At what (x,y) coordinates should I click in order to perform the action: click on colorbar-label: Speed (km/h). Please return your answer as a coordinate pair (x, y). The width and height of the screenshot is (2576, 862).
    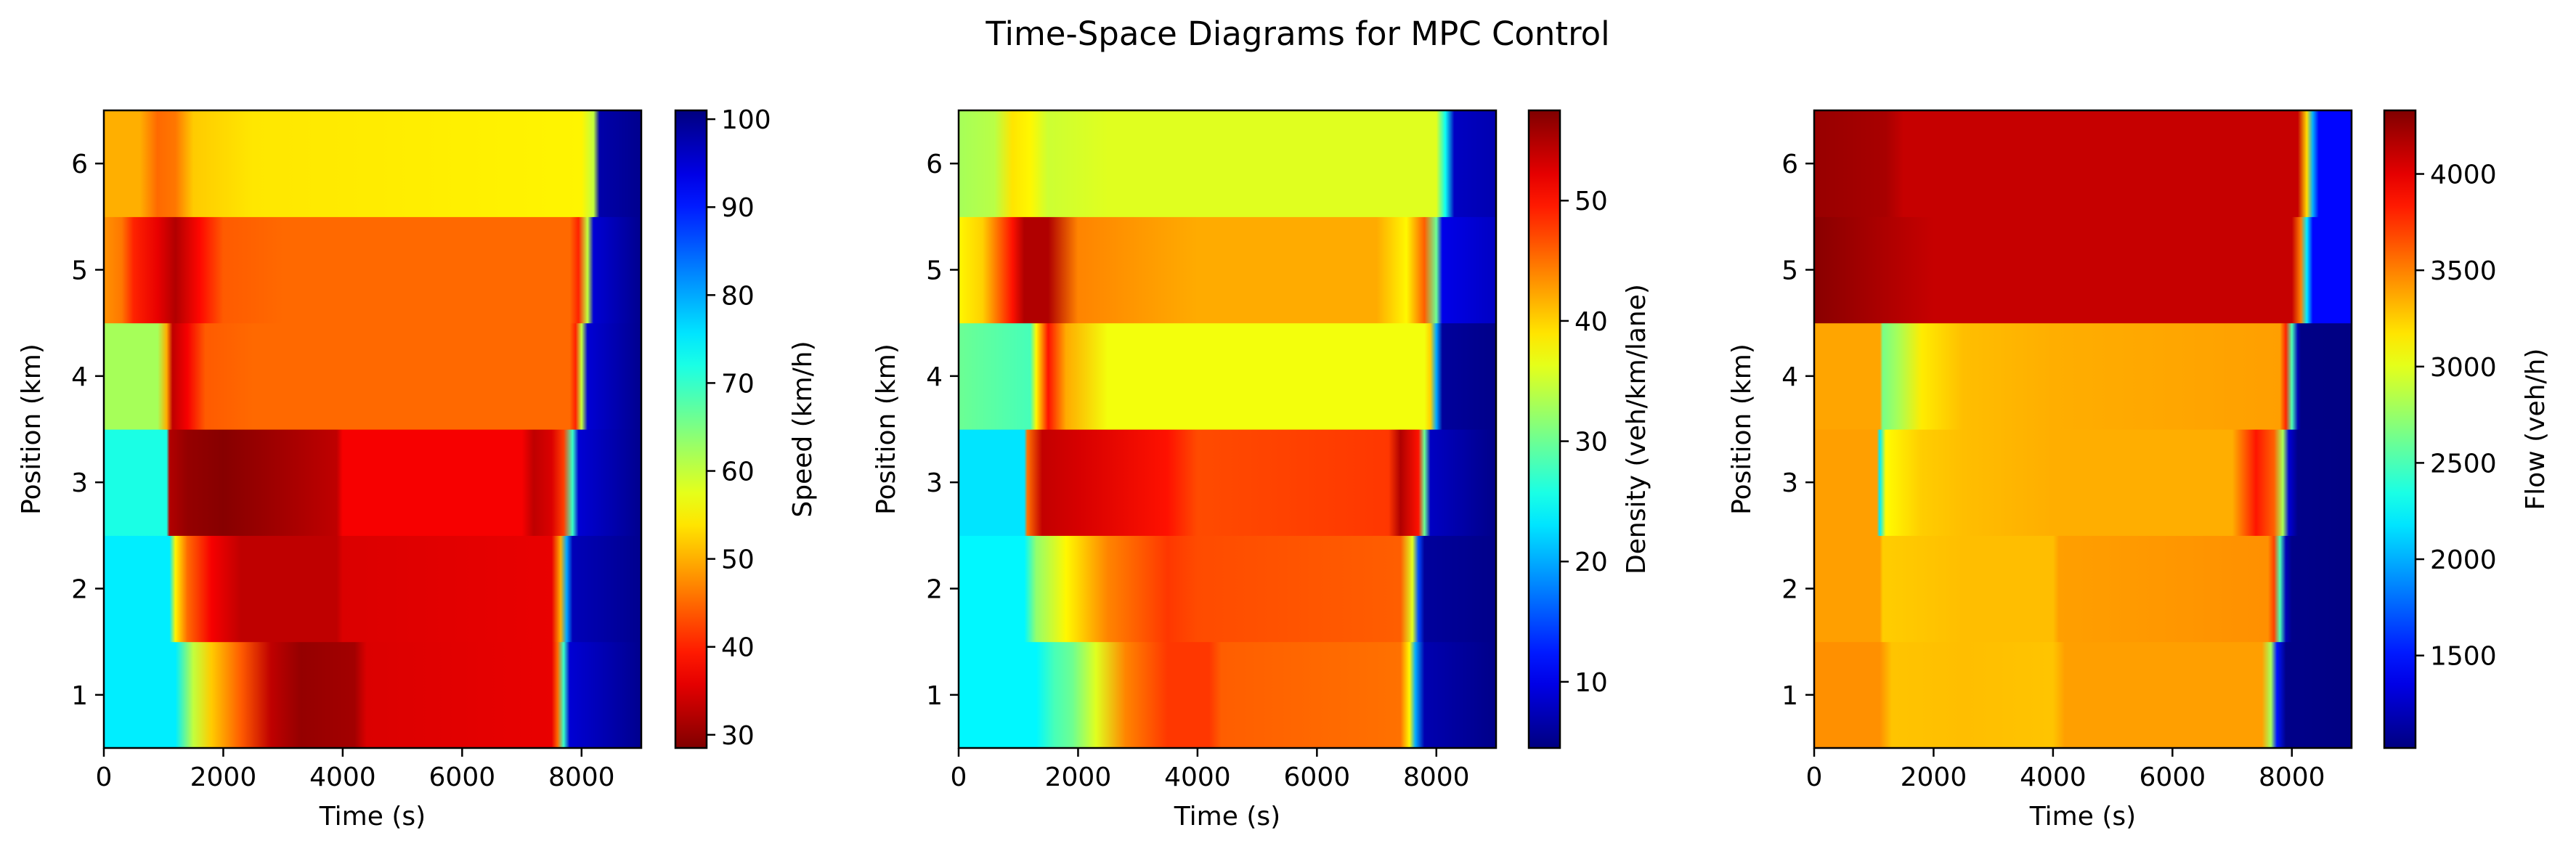
    Looking at the image, I should click on (803, 429).